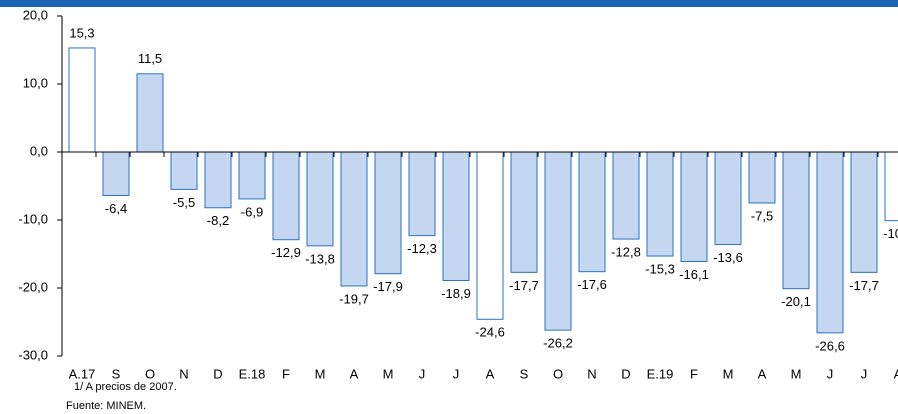 The width and height of the screenshot is (898, 414). Describe the element at coordinates (660, 373) in the screenshot. I see `x-tick-label: E.19` at that location.